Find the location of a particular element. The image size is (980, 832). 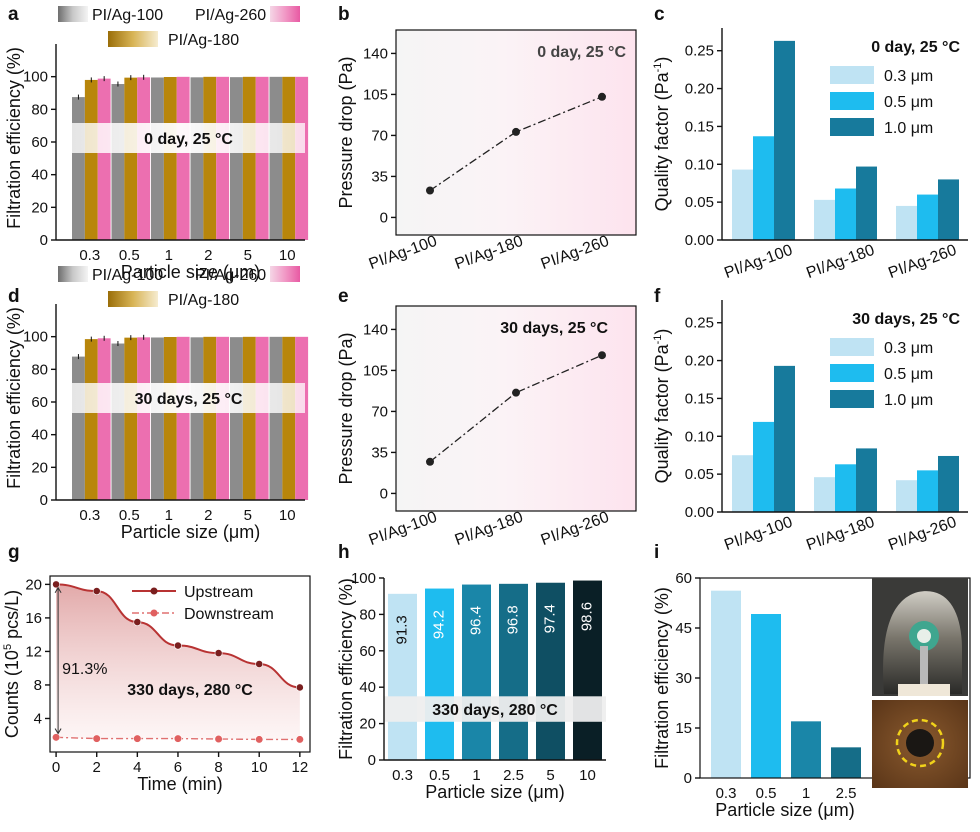

bar-f-PI/Ag-180-1 is located at coordinates (845, 488).